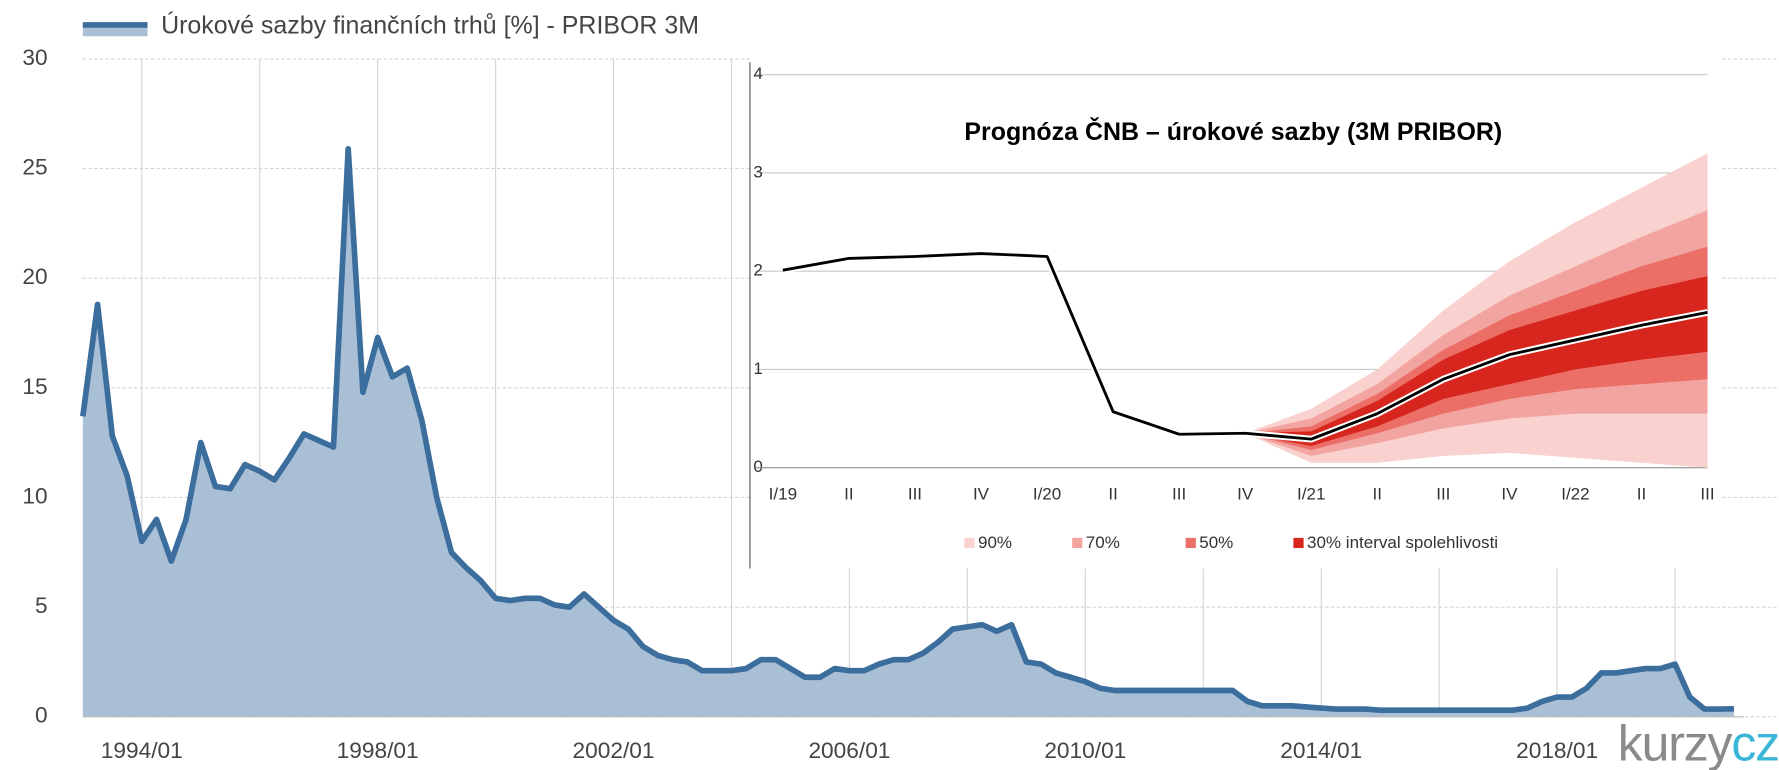 This screenshot has height=770, width=1779. I want to click on x-tick-label: I/20, so click(1047, 493).